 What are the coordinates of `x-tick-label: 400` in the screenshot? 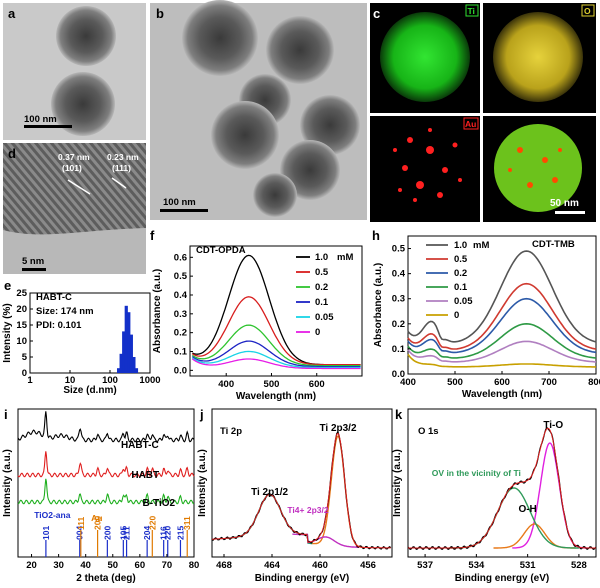 It's located at (408, 382).